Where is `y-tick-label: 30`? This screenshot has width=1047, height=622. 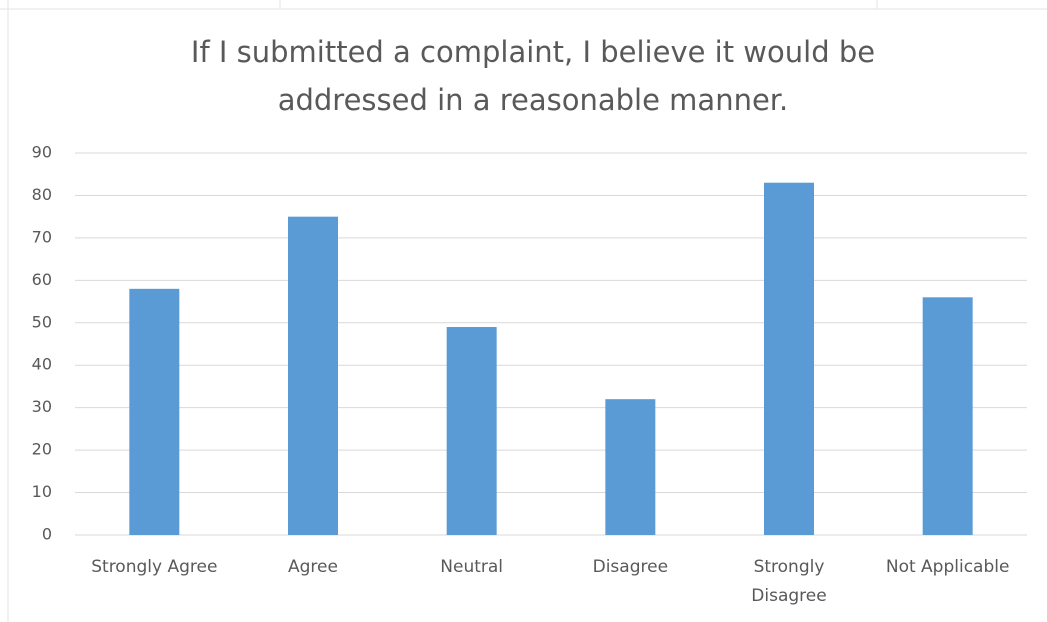
y-tick-label: 30 is located at coordinates (42, 406).